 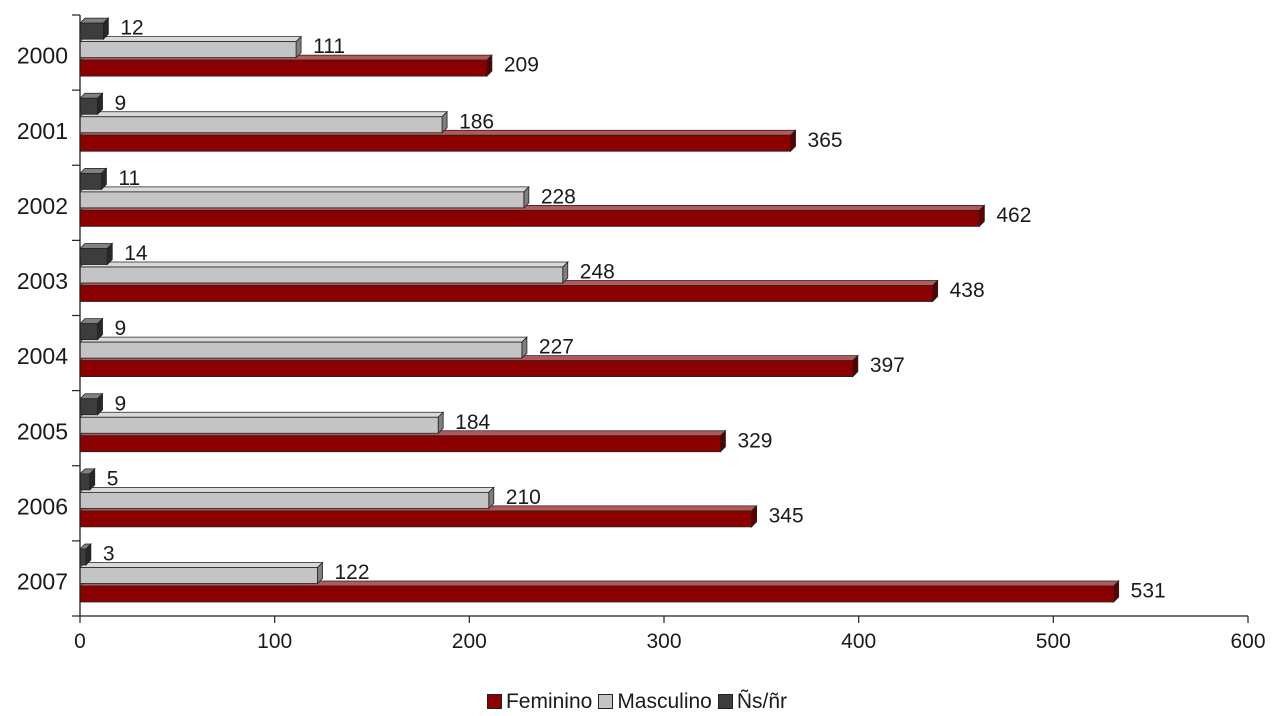 I want to click on legend-label: Masculino, so click(x=664, y=701).